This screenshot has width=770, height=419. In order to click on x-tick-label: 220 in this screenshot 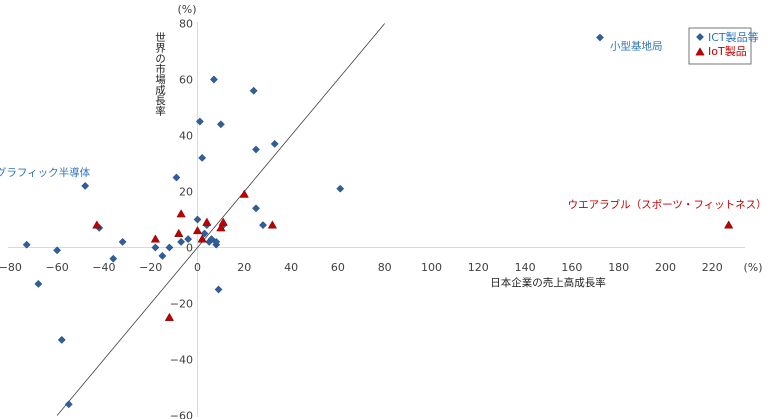, I will do `click(712, 267)`.